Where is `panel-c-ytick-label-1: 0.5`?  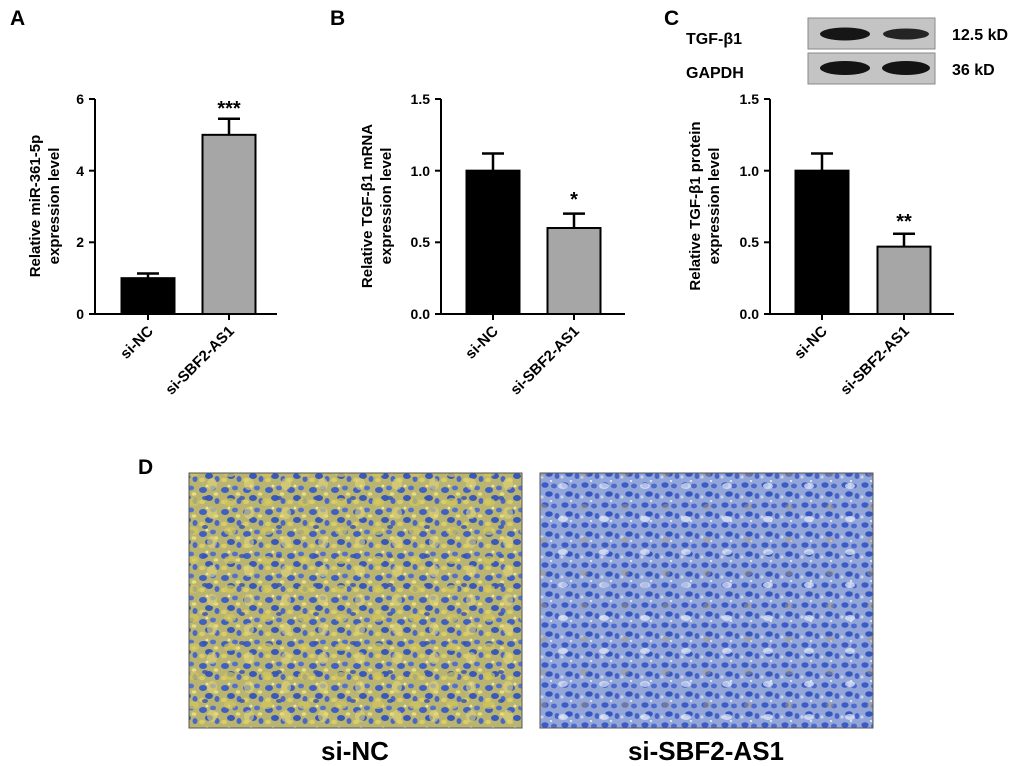
panel-c-ytick-label-1: 0.5 is located at coordinates (750, 242).